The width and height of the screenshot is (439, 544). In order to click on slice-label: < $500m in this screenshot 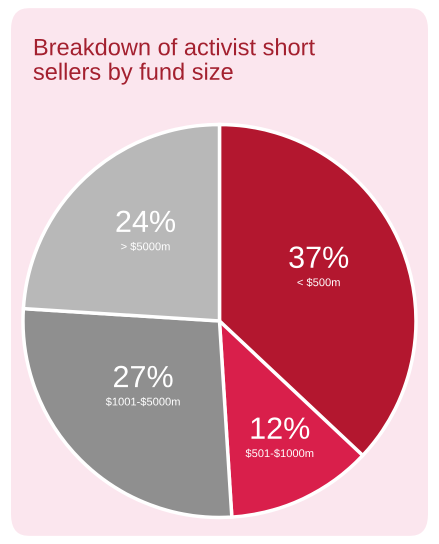, I will do `click(318, 282)`.